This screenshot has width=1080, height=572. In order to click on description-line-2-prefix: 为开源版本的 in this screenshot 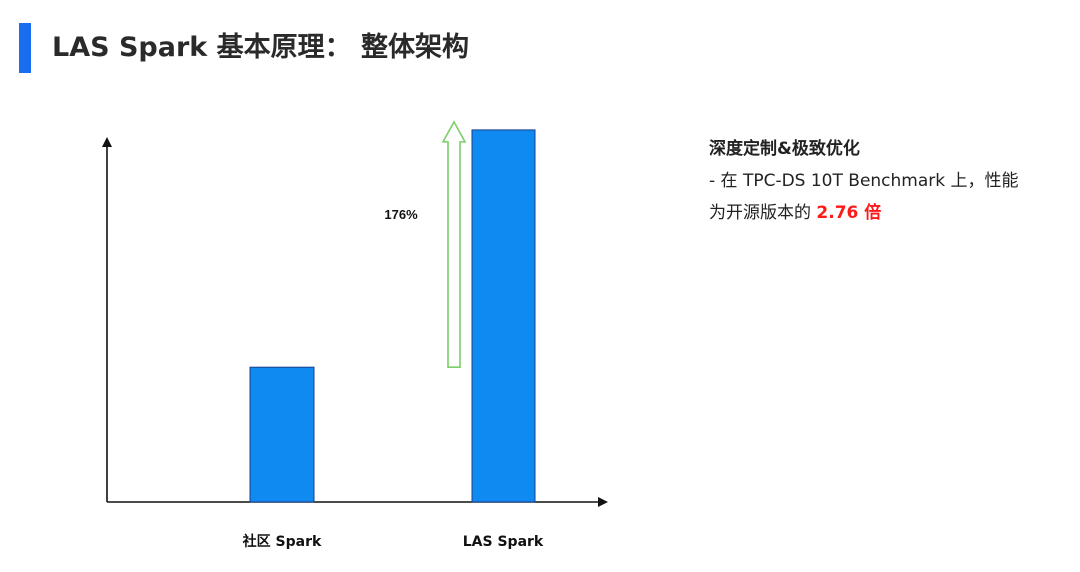, I will do `click(763, 213)`.